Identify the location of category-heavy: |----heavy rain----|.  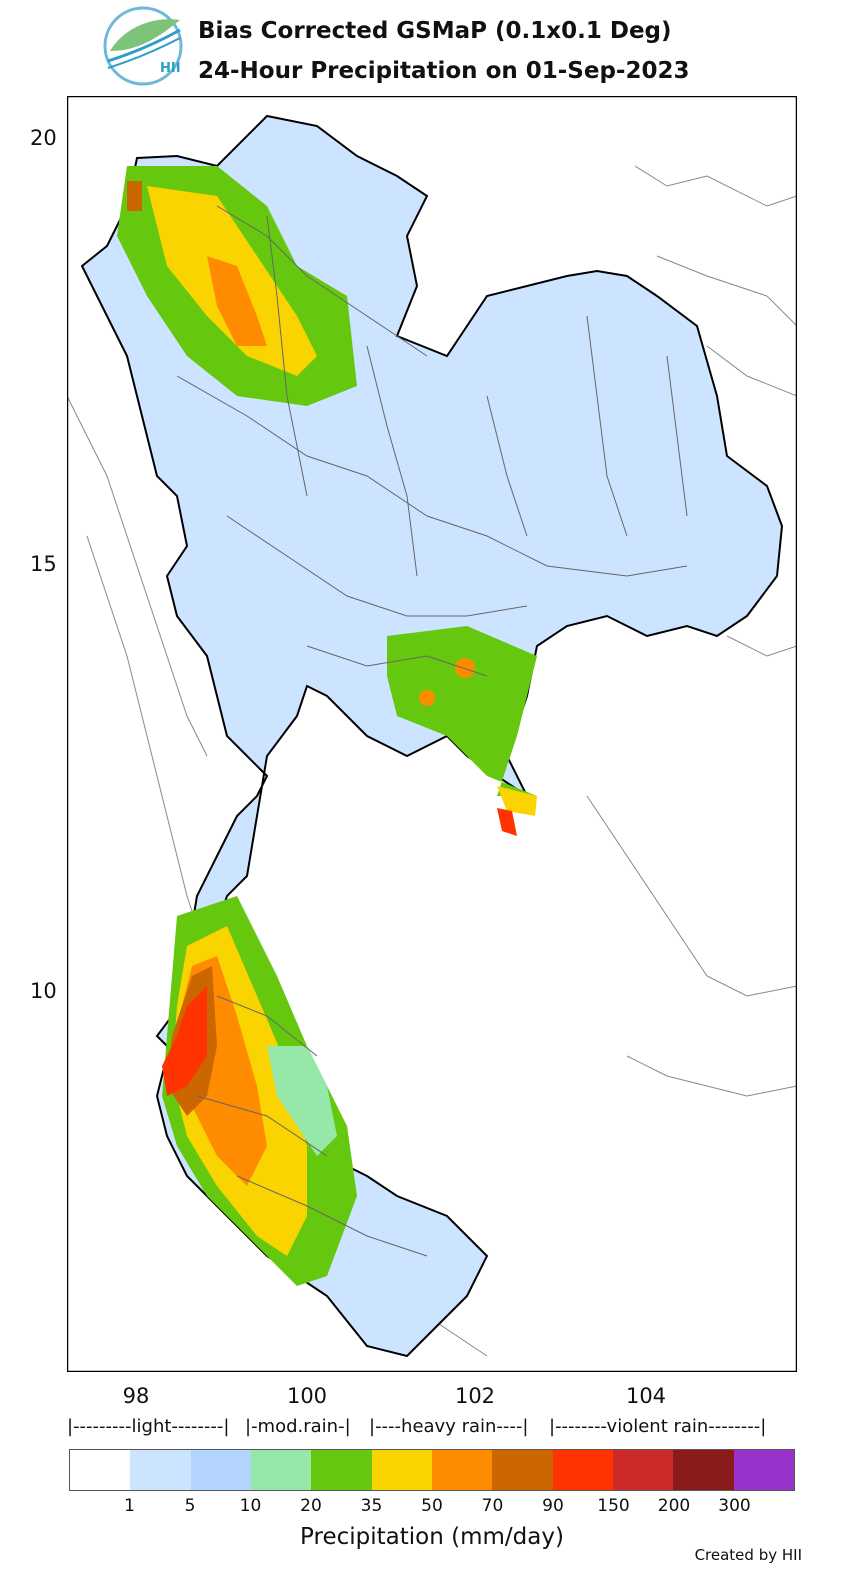
(449, 1426).